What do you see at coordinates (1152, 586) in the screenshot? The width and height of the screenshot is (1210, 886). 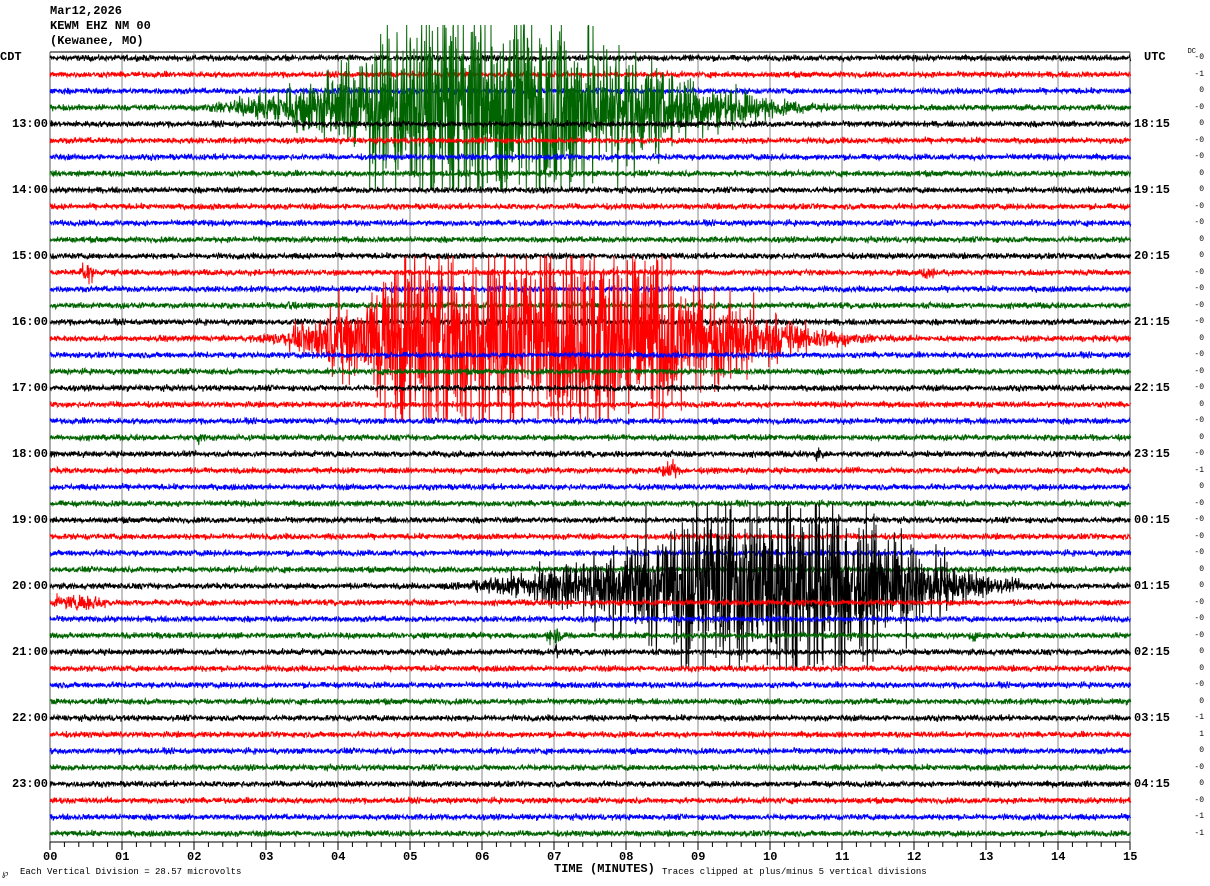 I see `right-hour-label: 01:15` at bounding box center [1152, 586].